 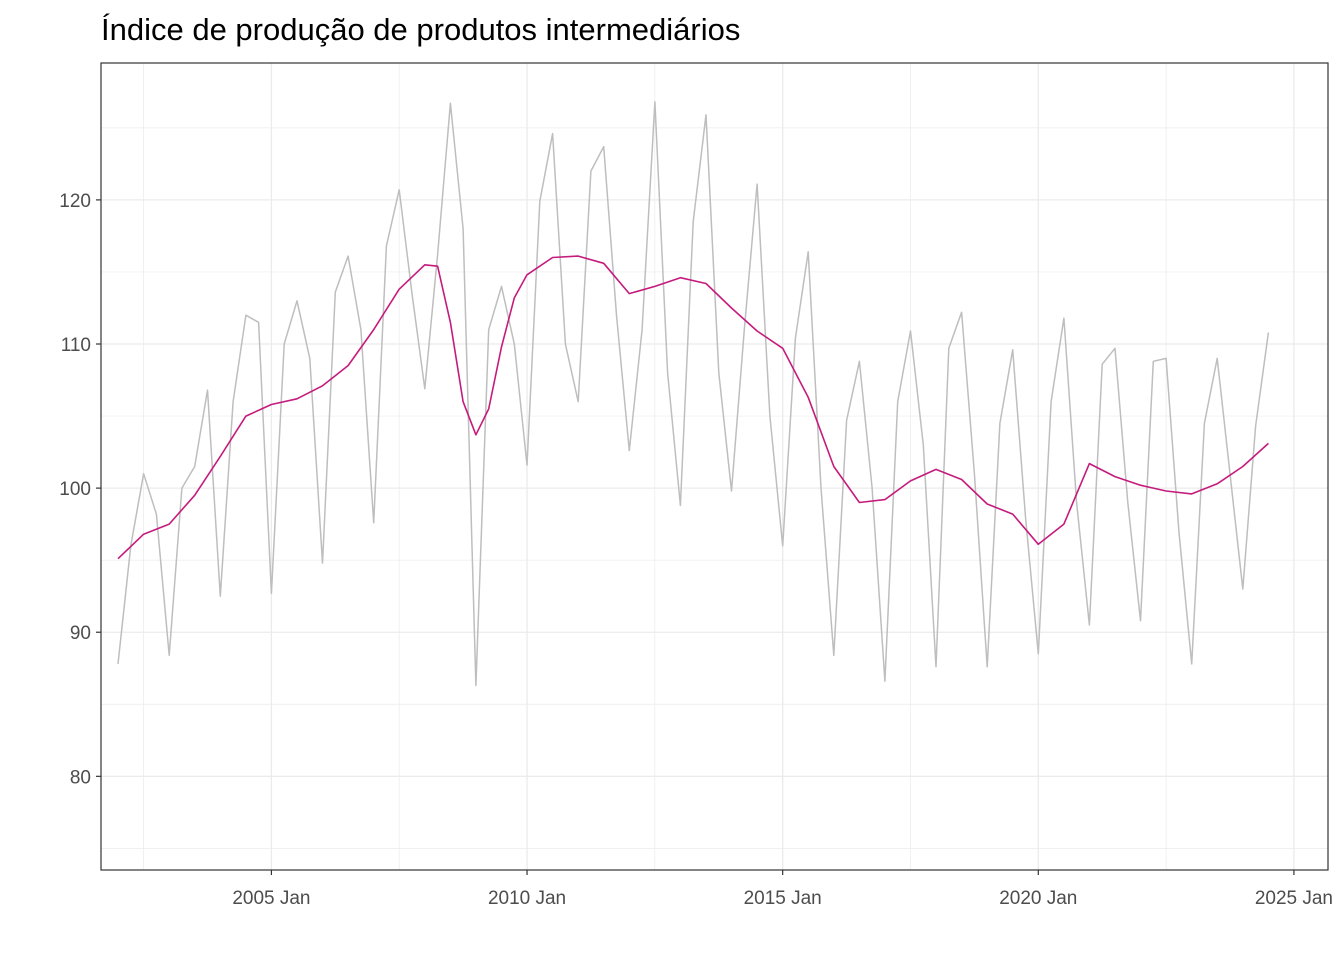 What do you see at coordinates (80, 777) in the screenshot?
I see `y-tick-label: 80` at bounding box center [80, 777].